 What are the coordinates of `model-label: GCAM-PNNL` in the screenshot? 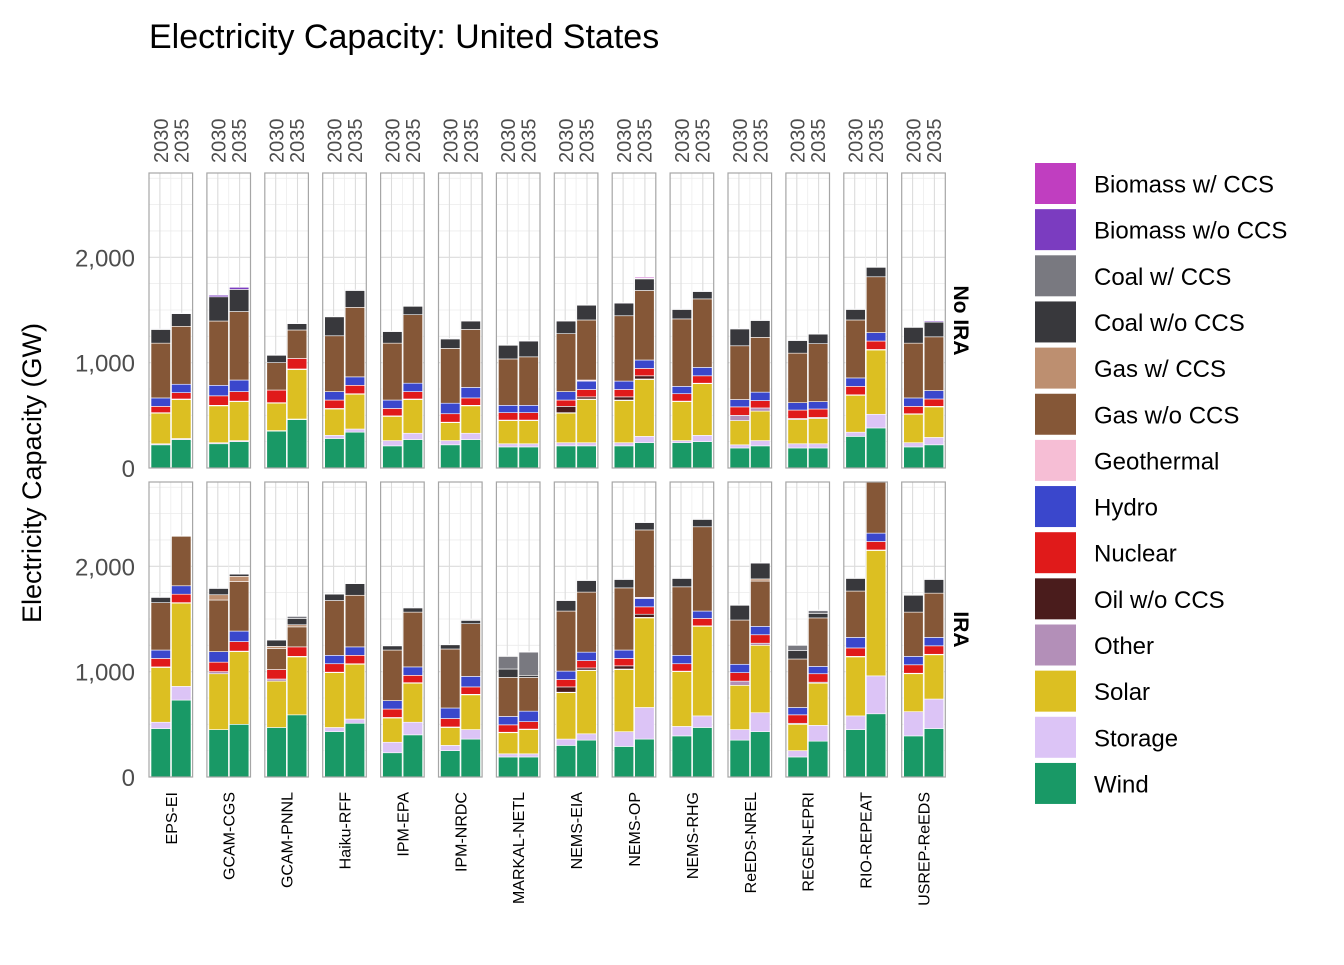 It's located at (288, 840).